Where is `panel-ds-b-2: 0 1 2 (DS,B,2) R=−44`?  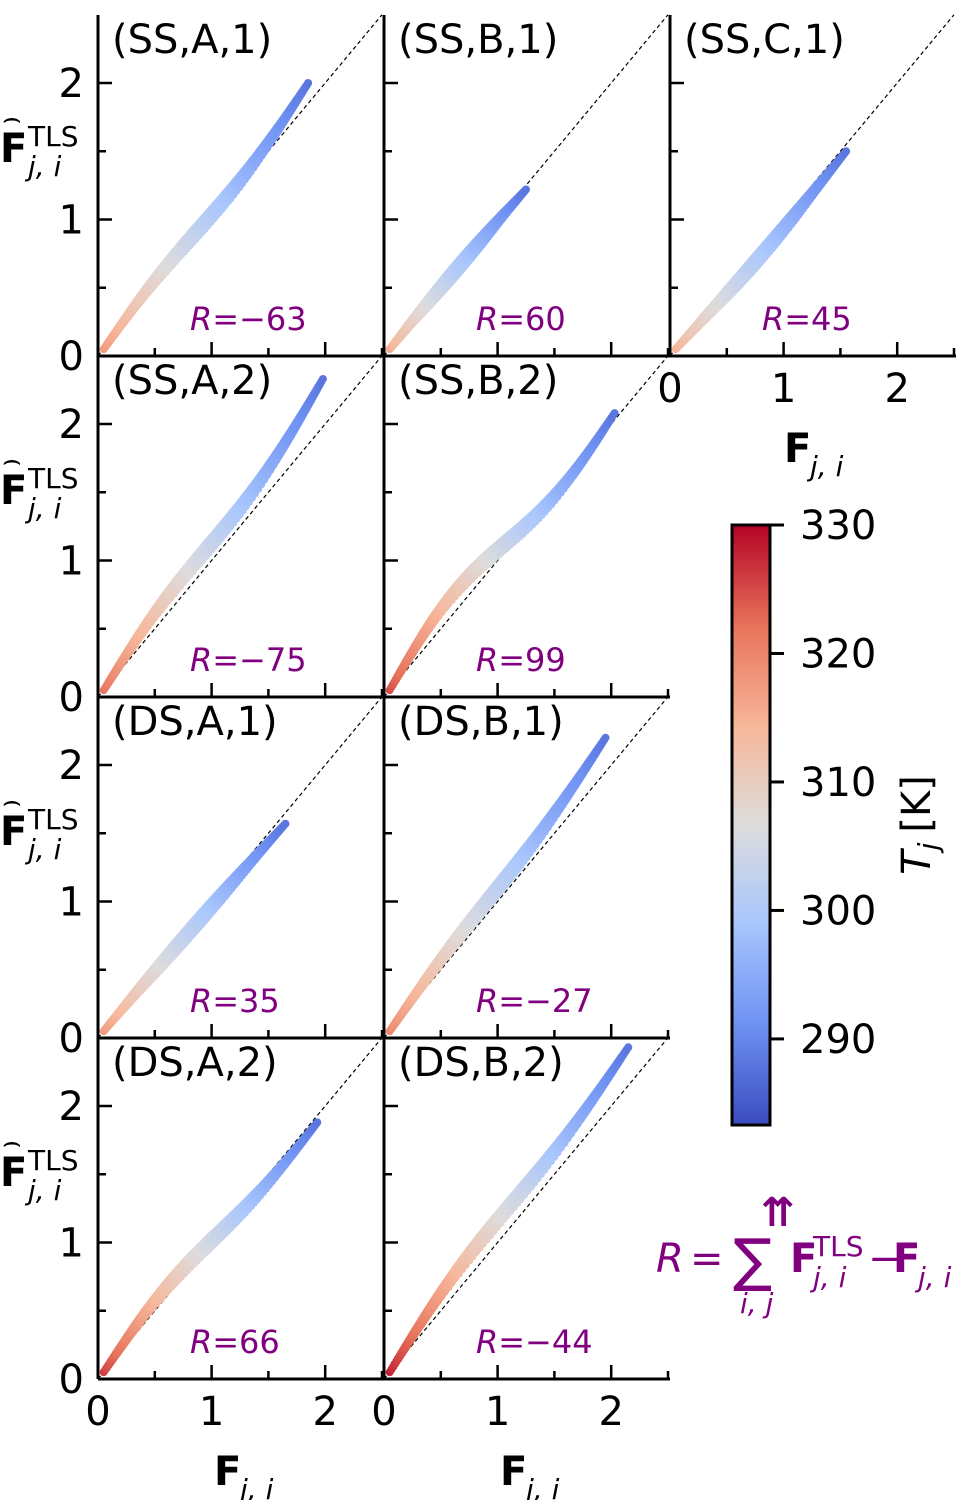
panel-ds-b-2: 0 1 2 (DS,B,2) R=−44 is located at coordinates (520, 1236).